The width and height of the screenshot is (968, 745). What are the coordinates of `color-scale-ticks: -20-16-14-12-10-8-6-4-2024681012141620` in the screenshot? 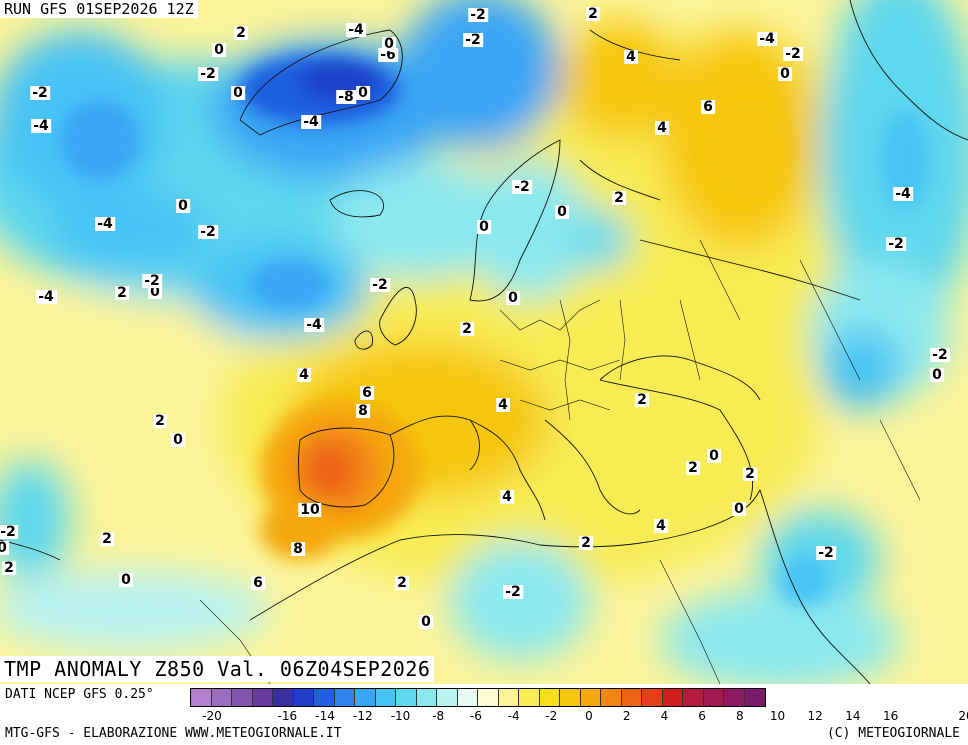 It's located at (579, 717).